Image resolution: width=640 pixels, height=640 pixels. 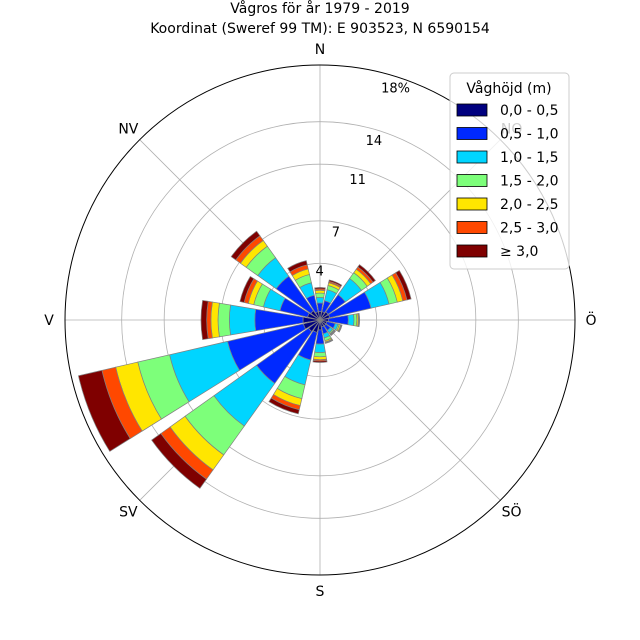 I want to click on legend-box, so click(x=509, y=171).